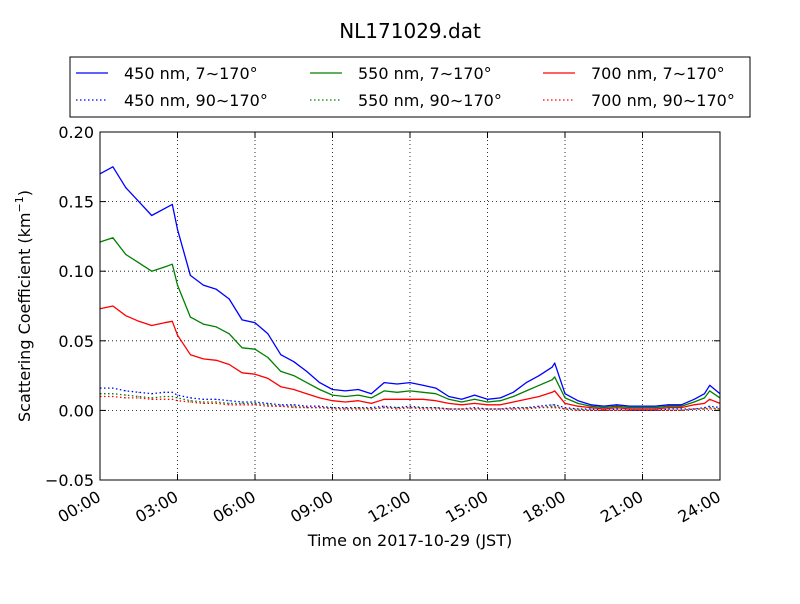  What do you see at coordinates (76, 202) in the screenshot?
I see `y-tick-label: 0.15` at bounding box center [76, 202].